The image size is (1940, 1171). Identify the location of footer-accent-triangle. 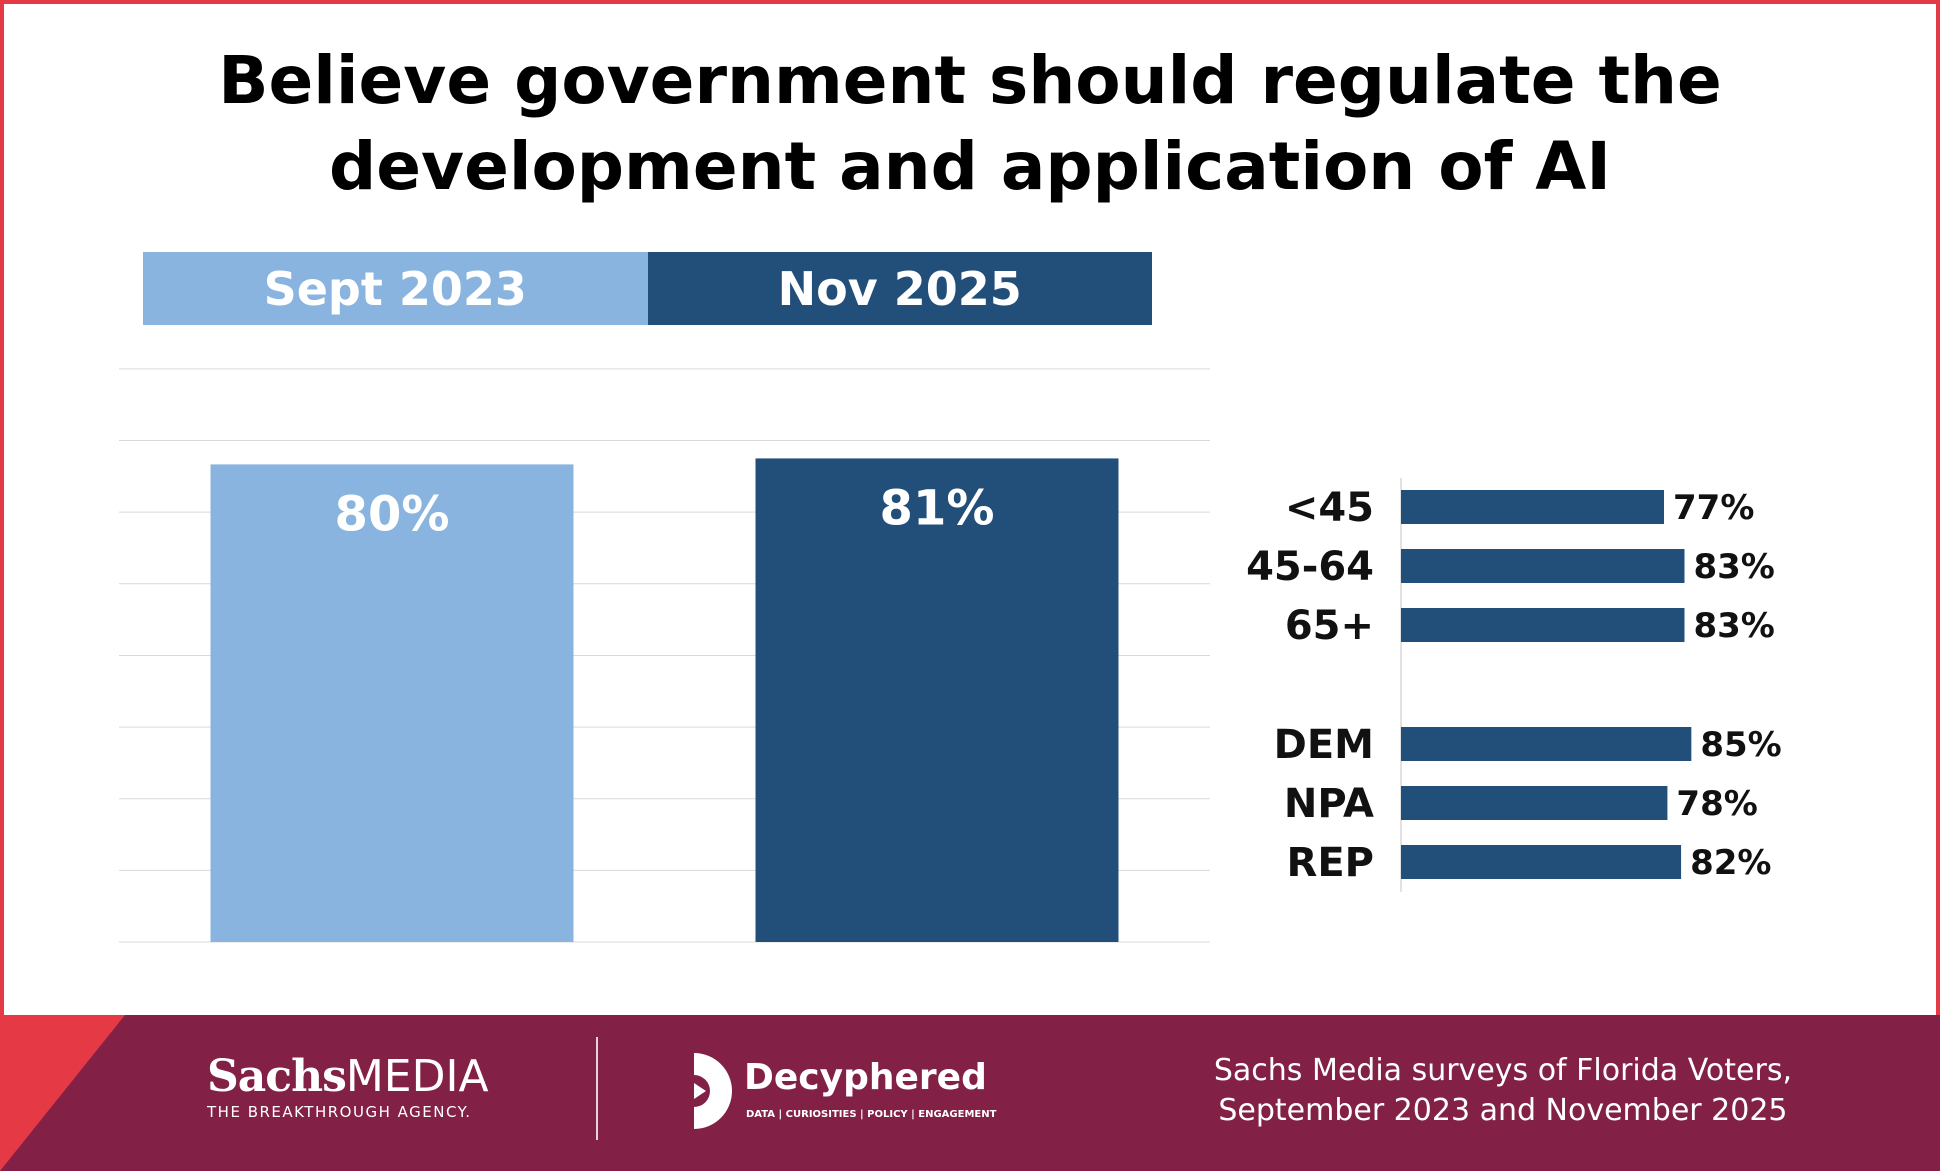
(62, 1093).